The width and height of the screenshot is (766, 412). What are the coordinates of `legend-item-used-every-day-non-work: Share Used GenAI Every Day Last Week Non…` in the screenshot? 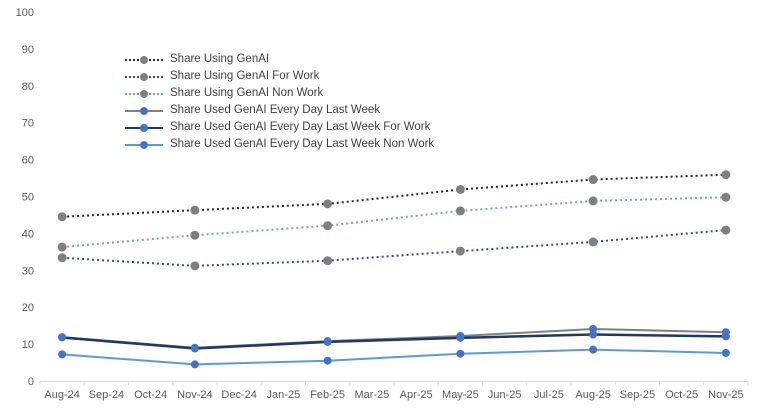 It's located at (279, 144).